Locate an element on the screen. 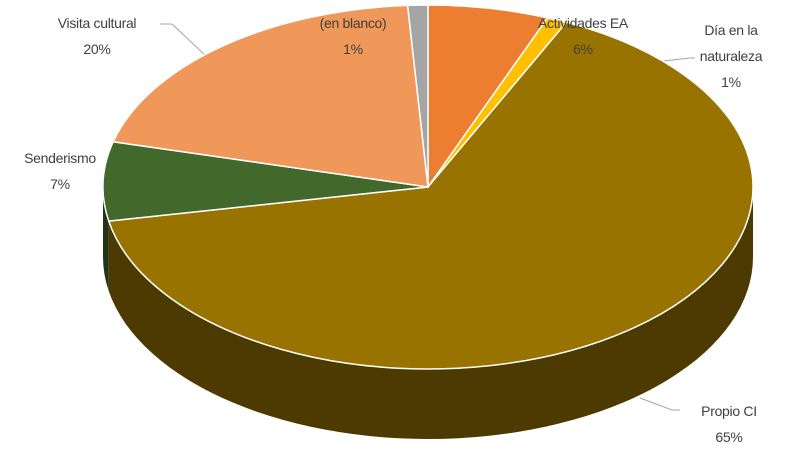  slice-side is located at coordinates (106, 239).